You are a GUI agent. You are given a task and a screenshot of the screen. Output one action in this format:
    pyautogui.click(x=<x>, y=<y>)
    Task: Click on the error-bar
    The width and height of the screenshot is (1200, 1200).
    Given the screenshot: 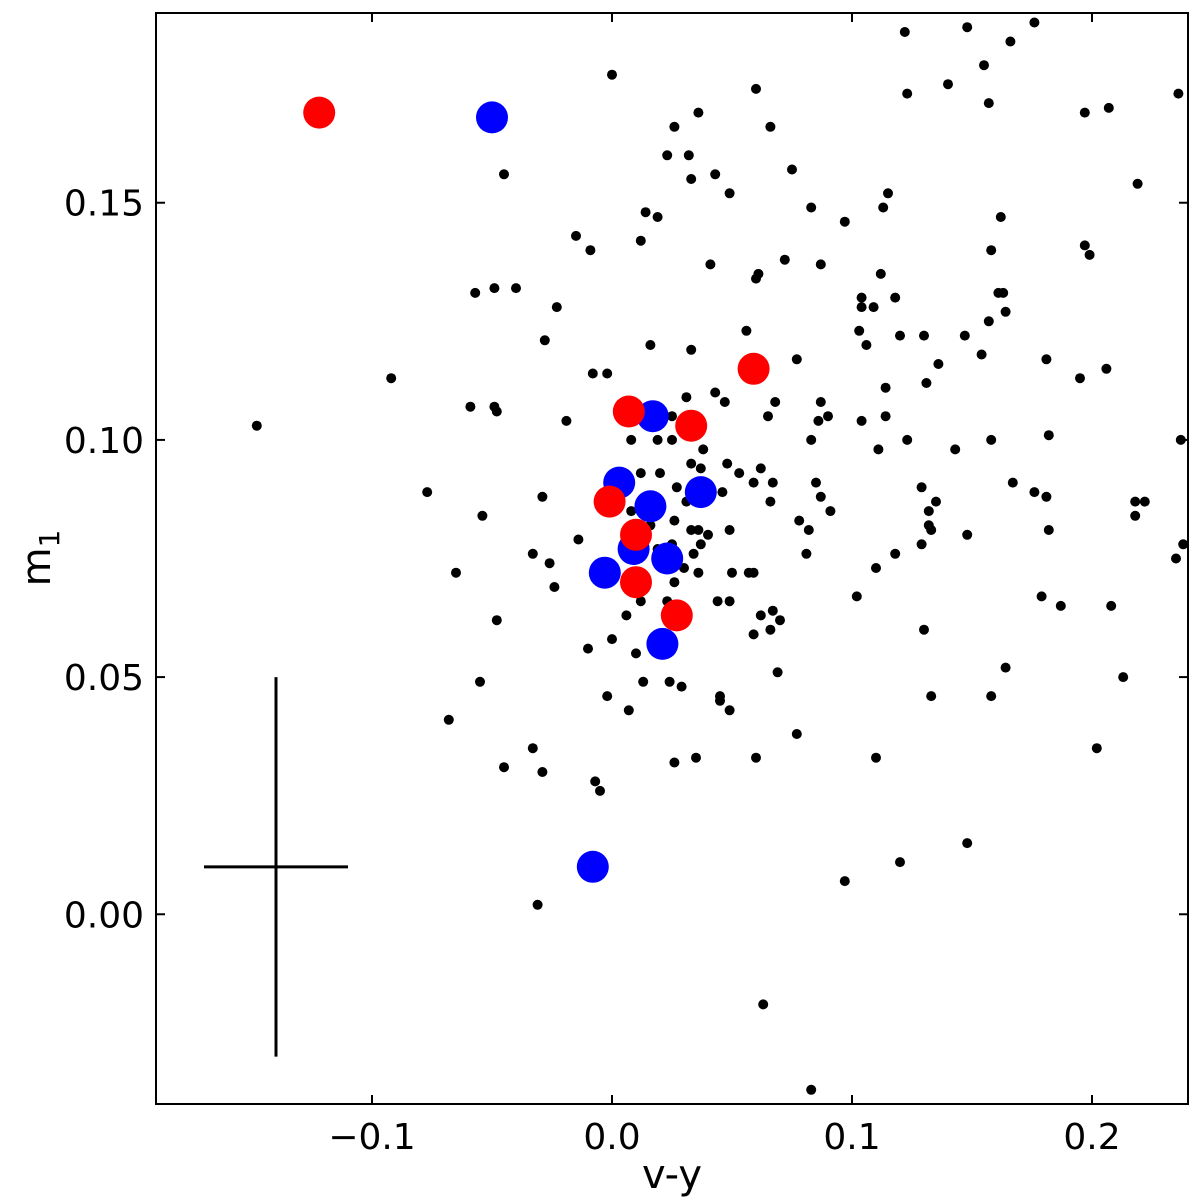 What is the action you would take?
    pyautogui.click(x=276, y=867)
    